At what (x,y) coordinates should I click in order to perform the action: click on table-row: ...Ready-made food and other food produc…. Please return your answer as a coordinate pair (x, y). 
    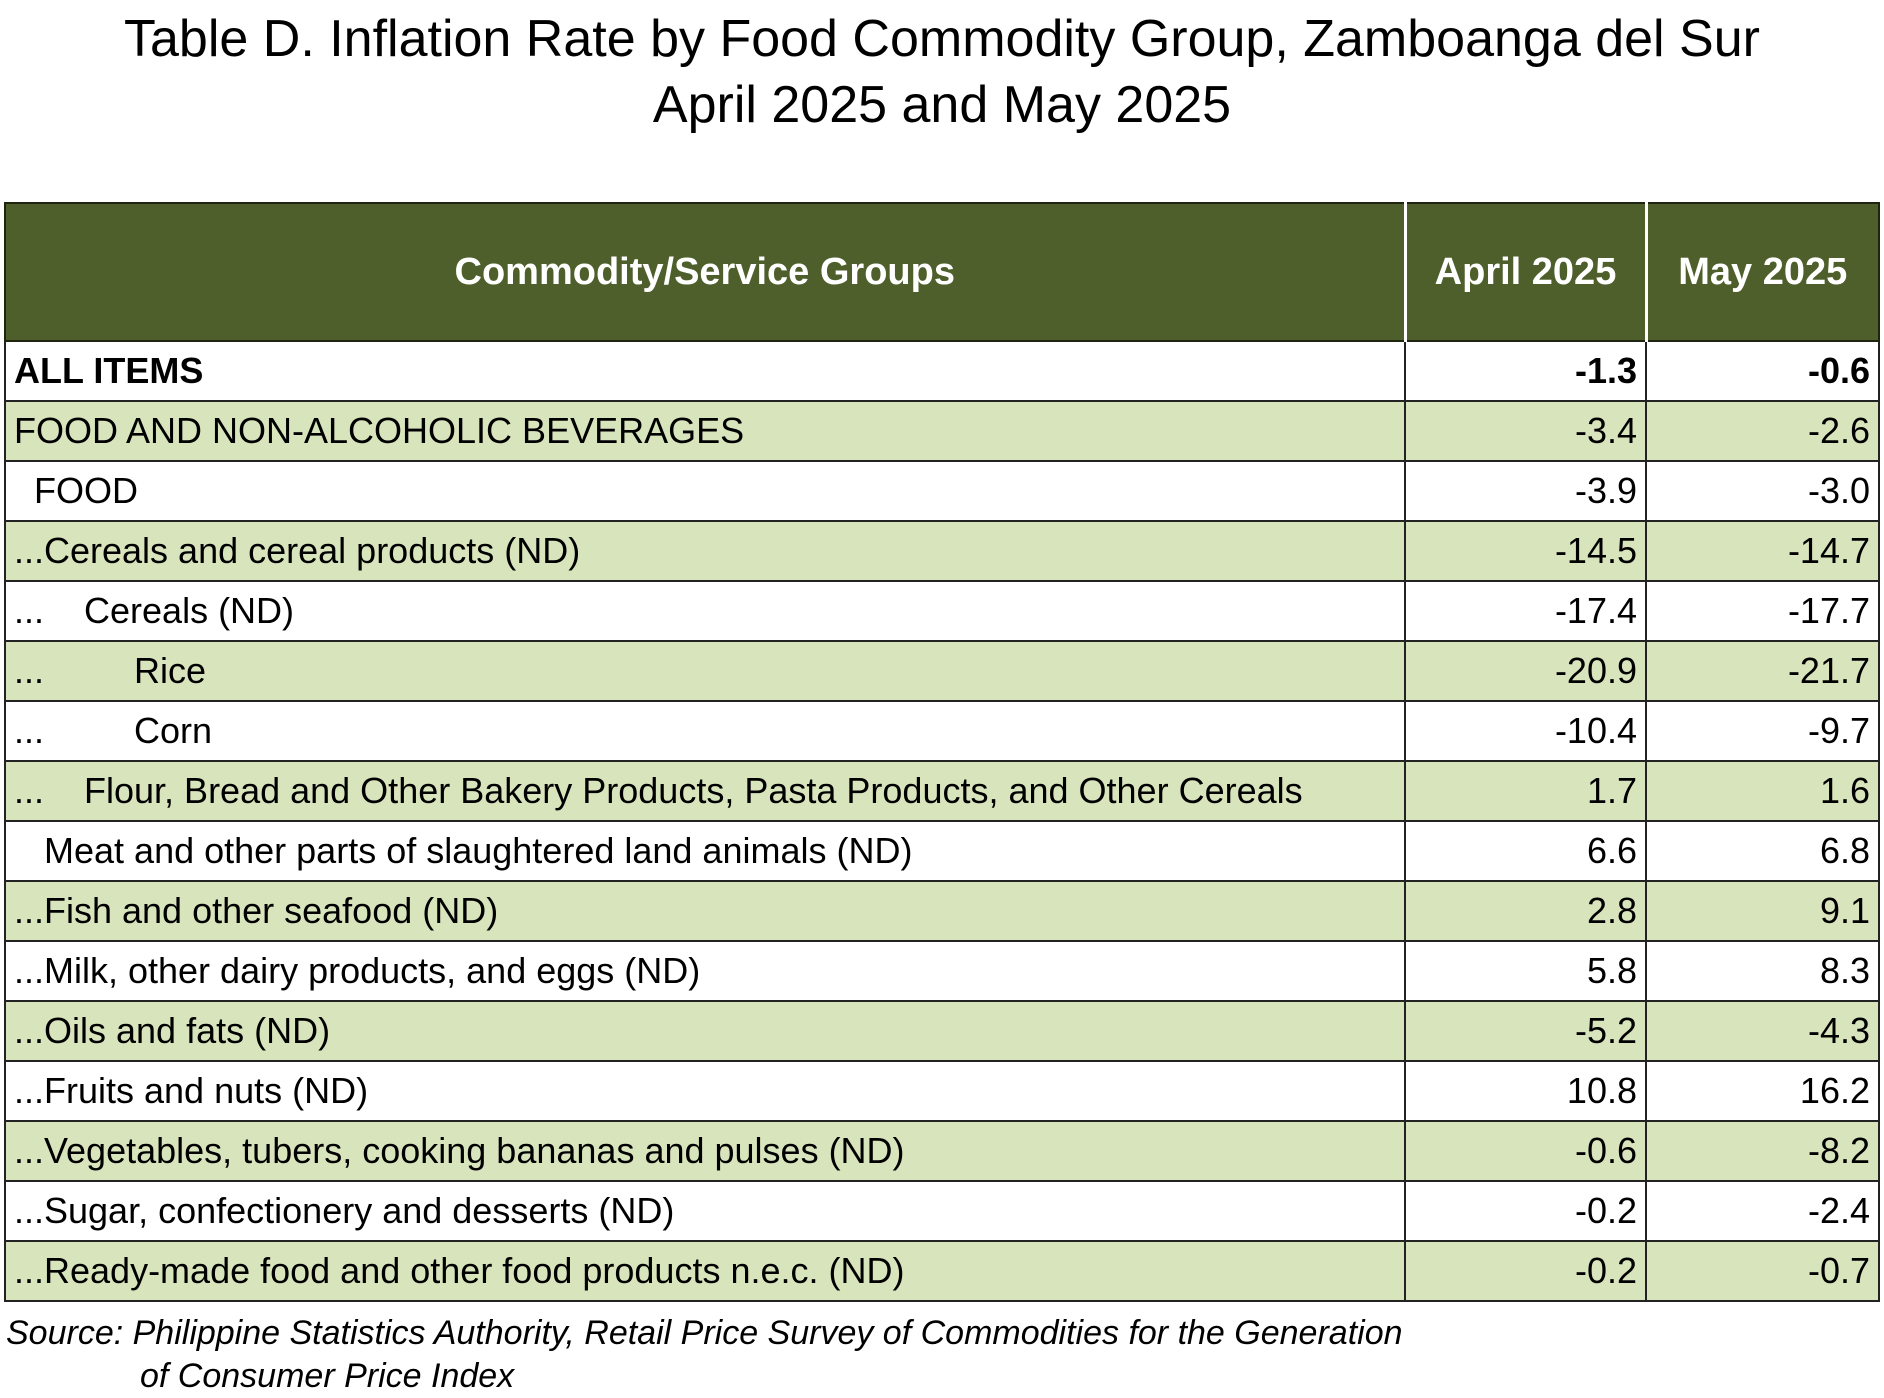
    Looking at the image, I should click on (942, 1271).